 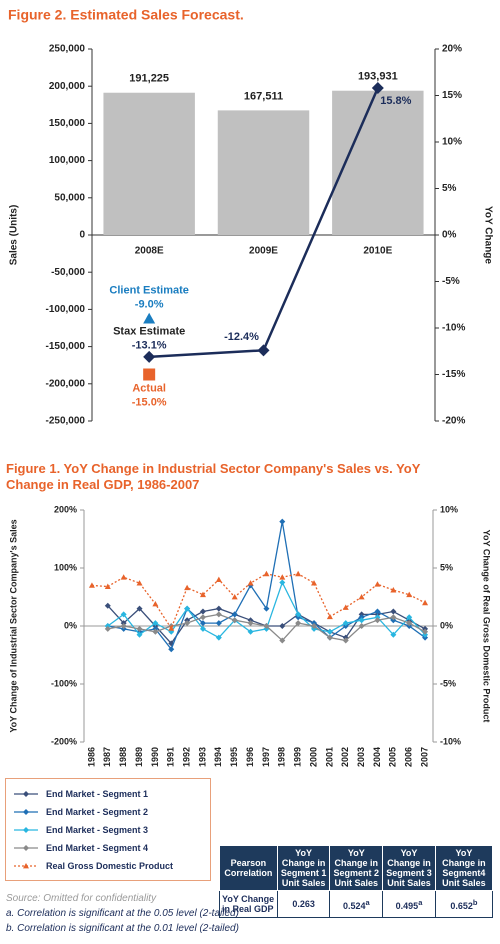 What do you see at coordinates (453, 421) in the screenshot?
I see `y2-tick-label: -20%` at bounding box center [453, 421].